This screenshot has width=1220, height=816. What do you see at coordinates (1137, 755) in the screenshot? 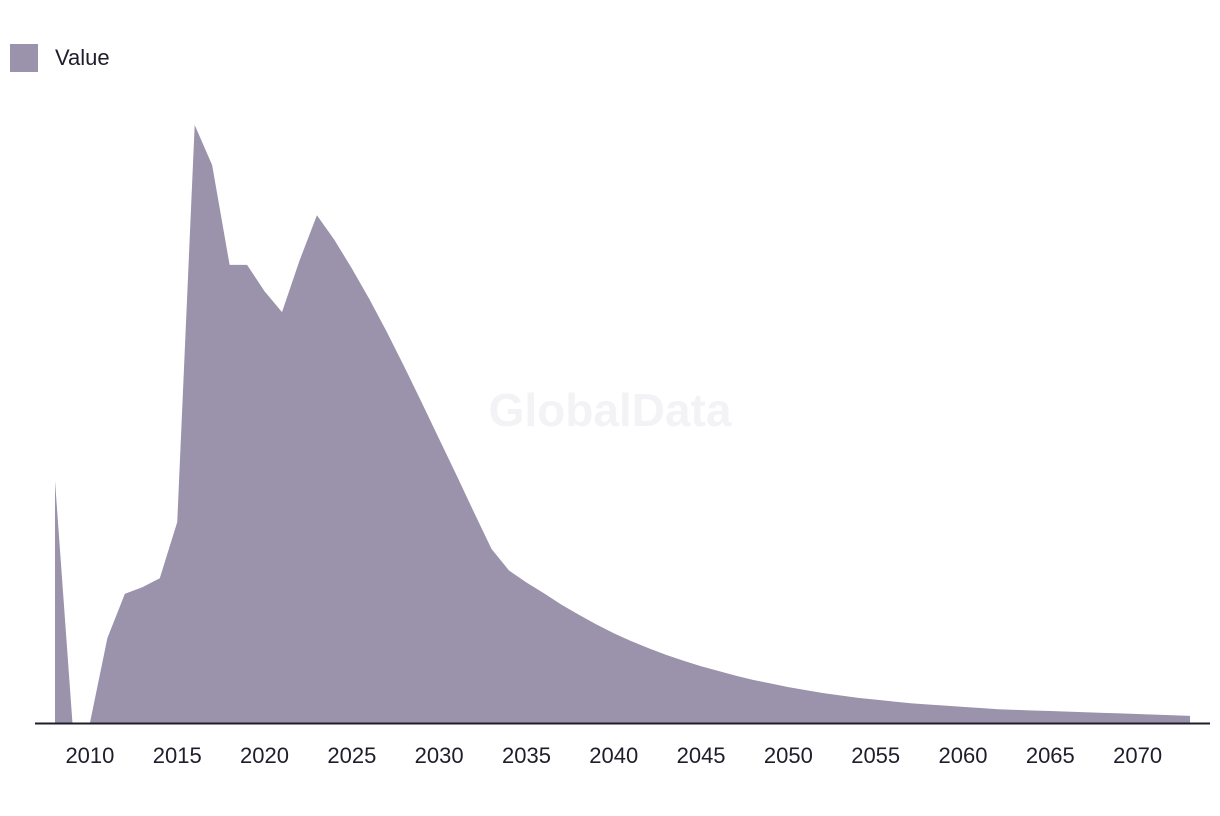
I see `x-tick-label: 2070` at bounding box center [1137, 755].